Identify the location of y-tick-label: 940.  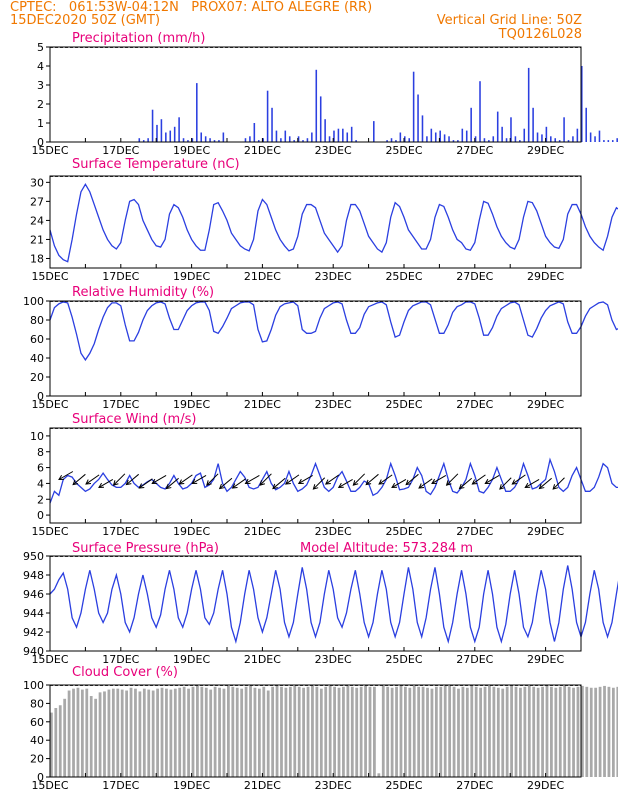
(33, 651).